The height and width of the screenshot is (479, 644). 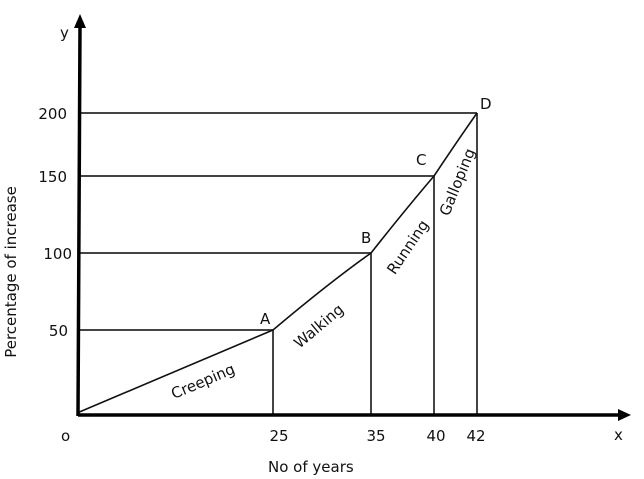 I want to click on segment-walking, so click(x=322, y=291).